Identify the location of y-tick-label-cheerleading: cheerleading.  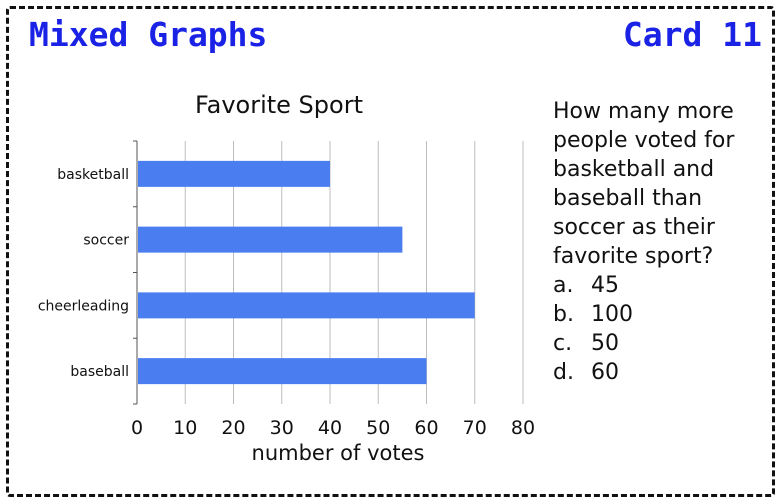
(83, 306).